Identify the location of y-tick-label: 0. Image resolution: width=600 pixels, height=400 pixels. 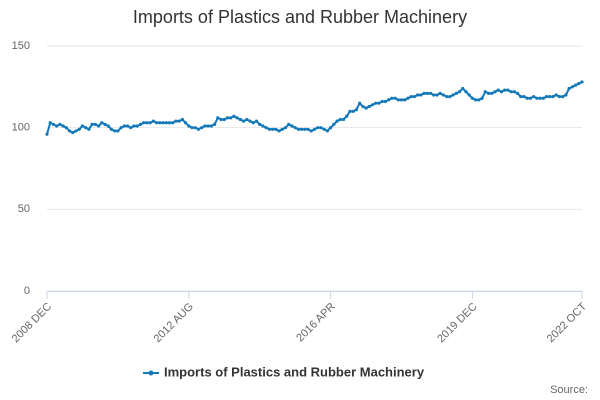
(27, 291).